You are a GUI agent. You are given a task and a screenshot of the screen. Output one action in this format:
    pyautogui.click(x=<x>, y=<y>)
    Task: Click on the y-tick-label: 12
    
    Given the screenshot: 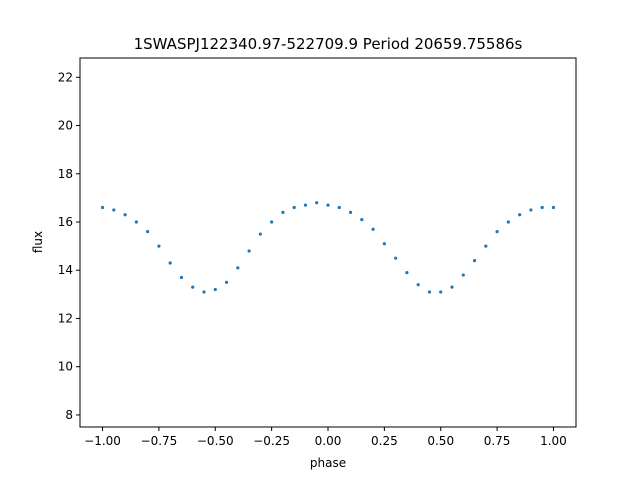 What is the action you would take?
    pyautogui.click(x=65, y=318)
    